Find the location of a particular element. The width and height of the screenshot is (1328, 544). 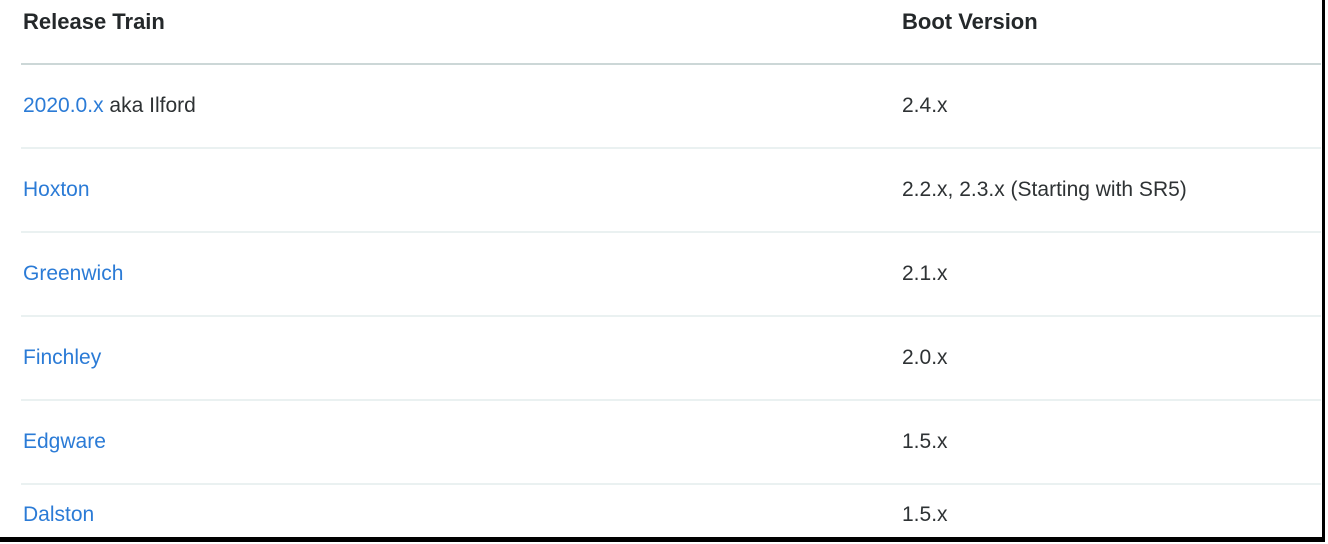

boot-version-cell: 2.4.x is located at coordinates (1110, 106).